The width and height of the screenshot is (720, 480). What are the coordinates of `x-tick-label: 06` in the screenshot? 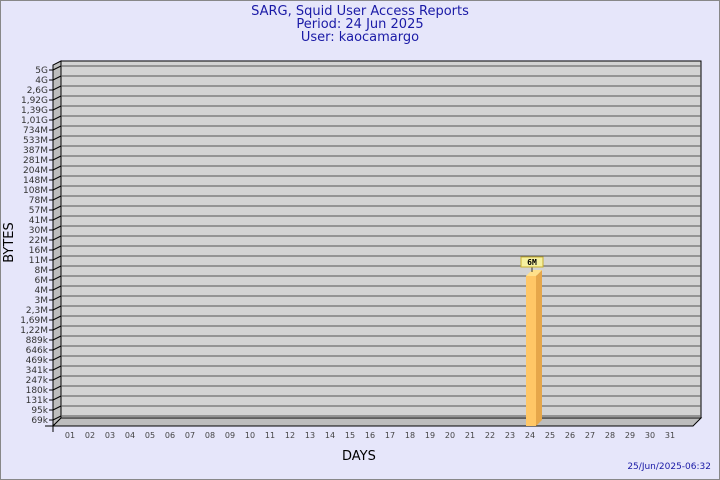 It's located at (170, 435).